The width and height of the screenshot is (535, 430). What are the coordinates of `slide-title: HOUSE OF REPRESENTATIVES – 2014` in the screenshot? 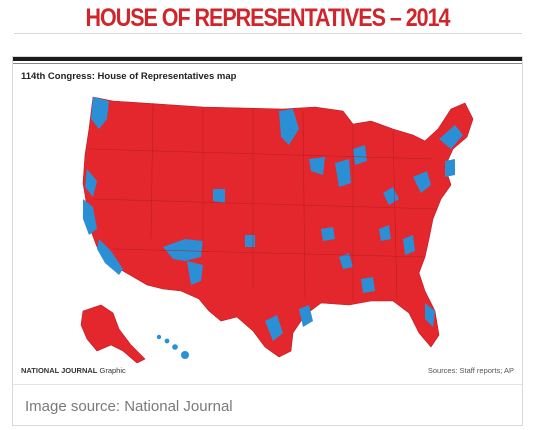 It's located at (268, 18).